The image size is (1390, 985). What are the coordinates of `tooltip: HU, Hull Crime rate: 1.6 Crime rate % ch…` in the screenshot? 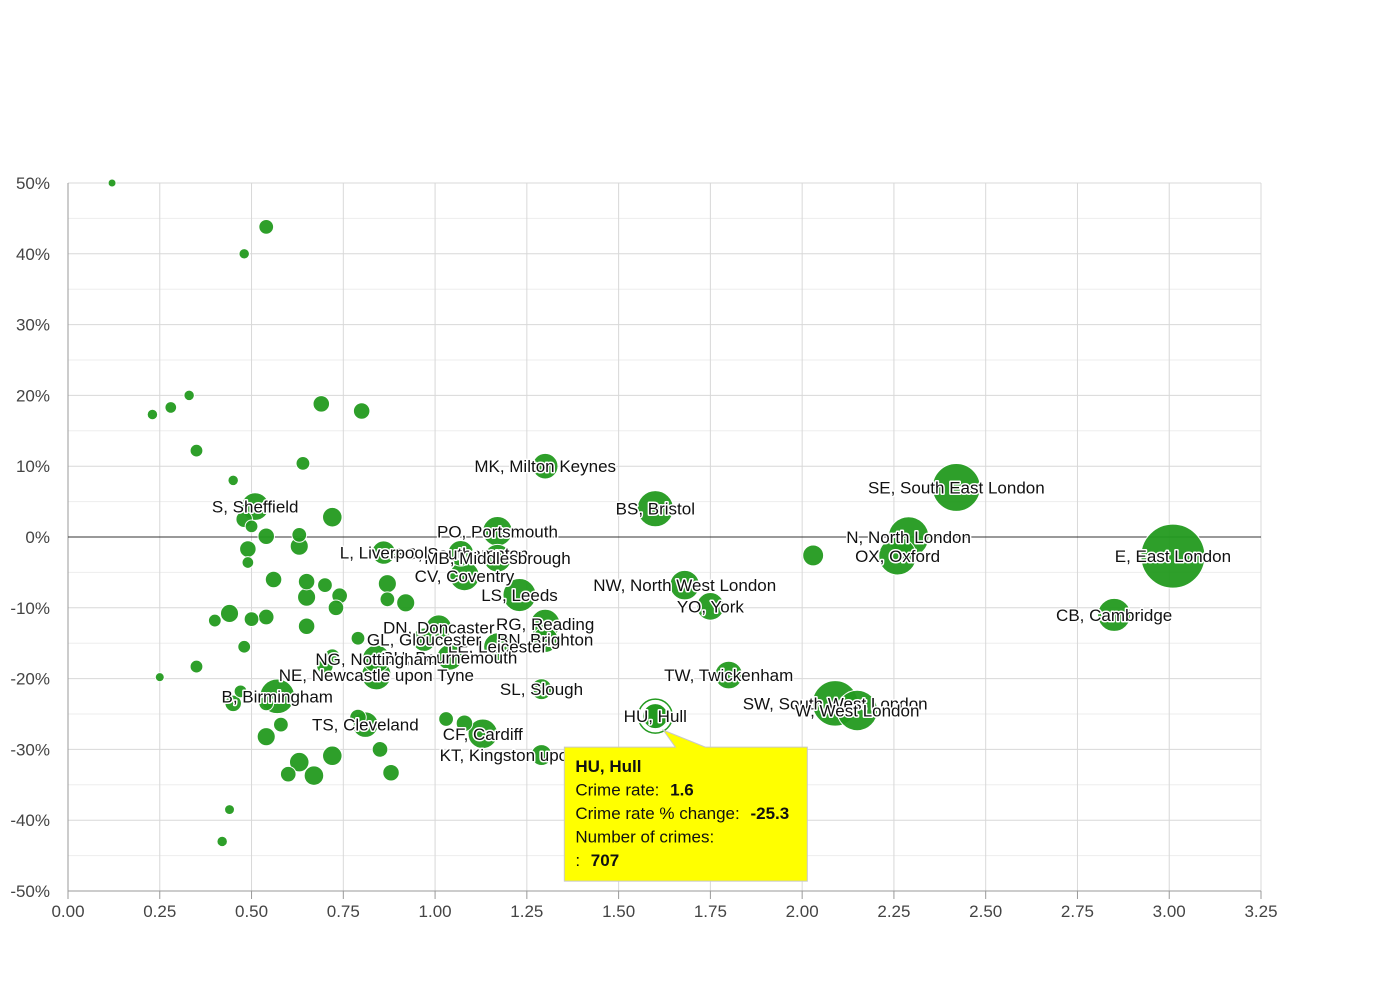 It's located at (685, 805).